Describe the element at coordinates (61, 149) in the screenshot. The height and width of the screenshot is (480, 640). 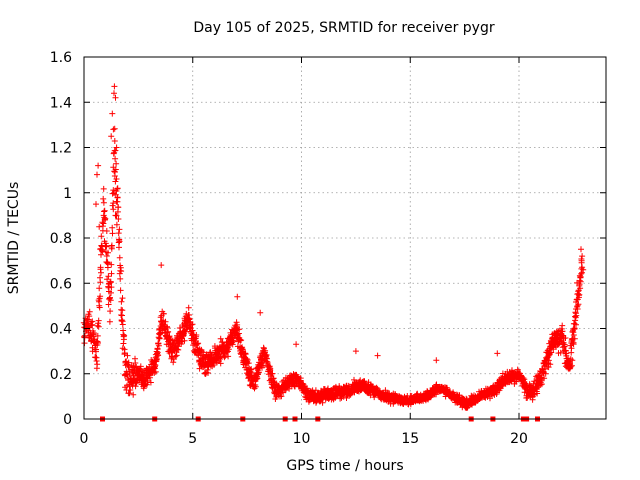
I see `y-tick-label: 1.2` at that location.